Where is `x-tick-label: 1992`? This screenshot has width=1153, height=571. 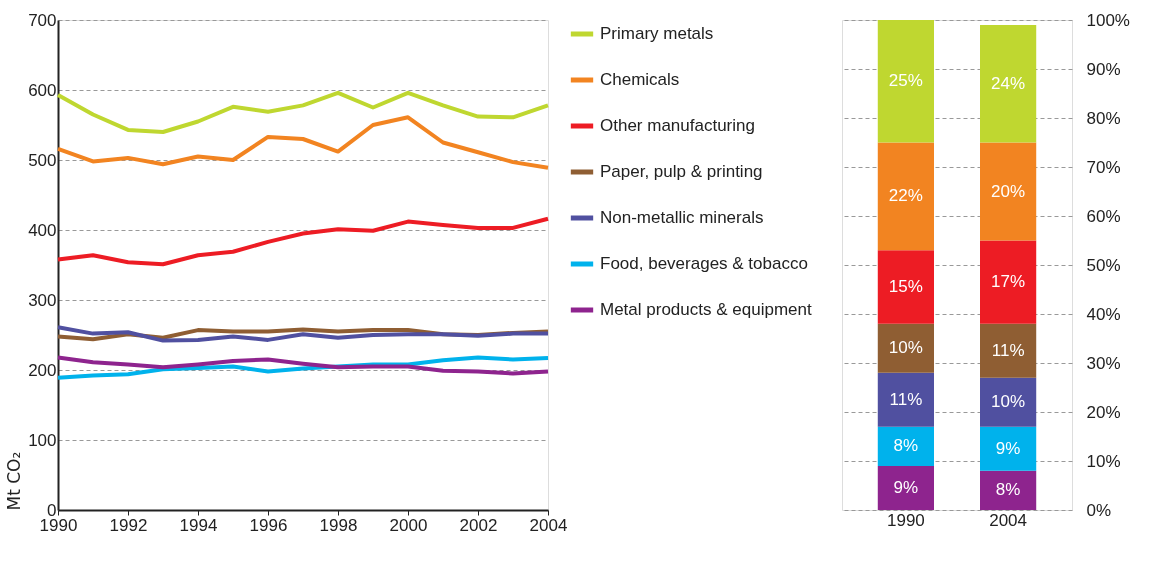
x-tick-label: 1992 is located at coordinates (128, 525).